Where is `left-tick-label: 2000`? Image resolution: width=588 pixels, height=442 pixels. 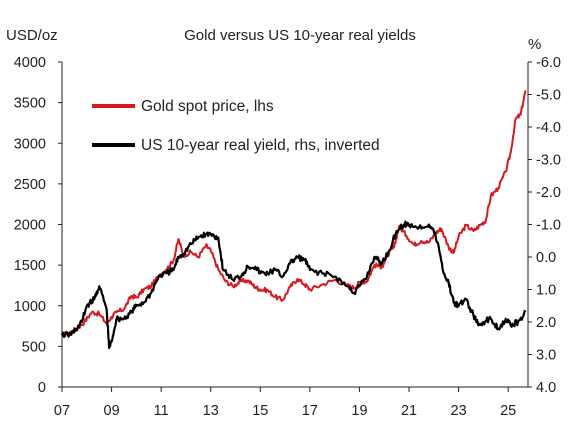 left-tick-label: 2000 is located at coordinates (30, 226).